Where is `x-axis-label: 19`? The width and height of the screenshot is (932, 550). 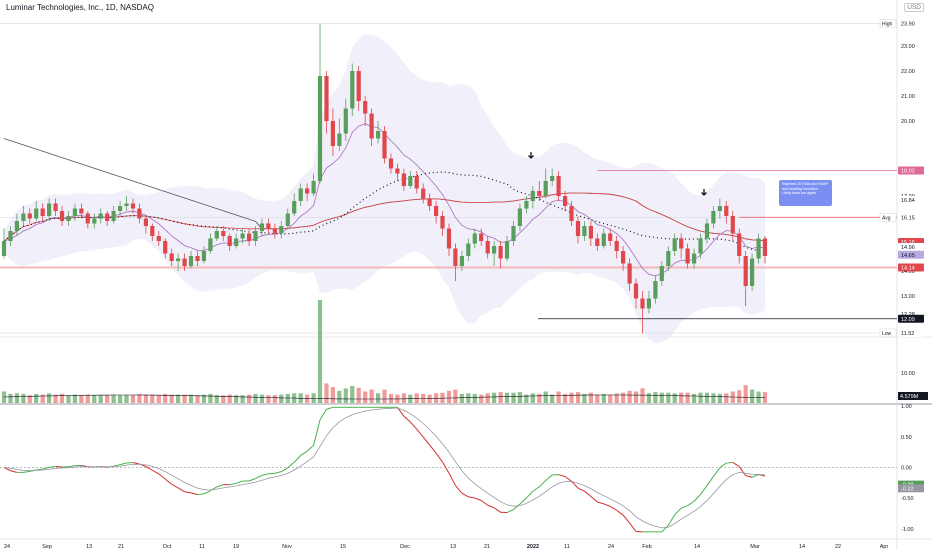 x-axis-label: 19 is located at coordinates (236, 547).